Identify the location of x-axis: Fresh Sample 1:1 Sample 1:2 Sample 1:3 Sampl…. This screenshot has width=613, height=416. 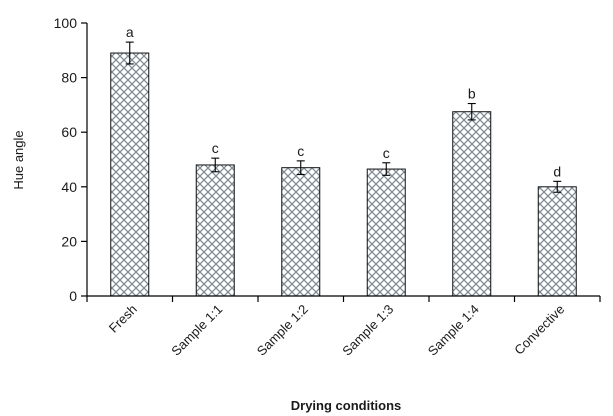
(343, 327).